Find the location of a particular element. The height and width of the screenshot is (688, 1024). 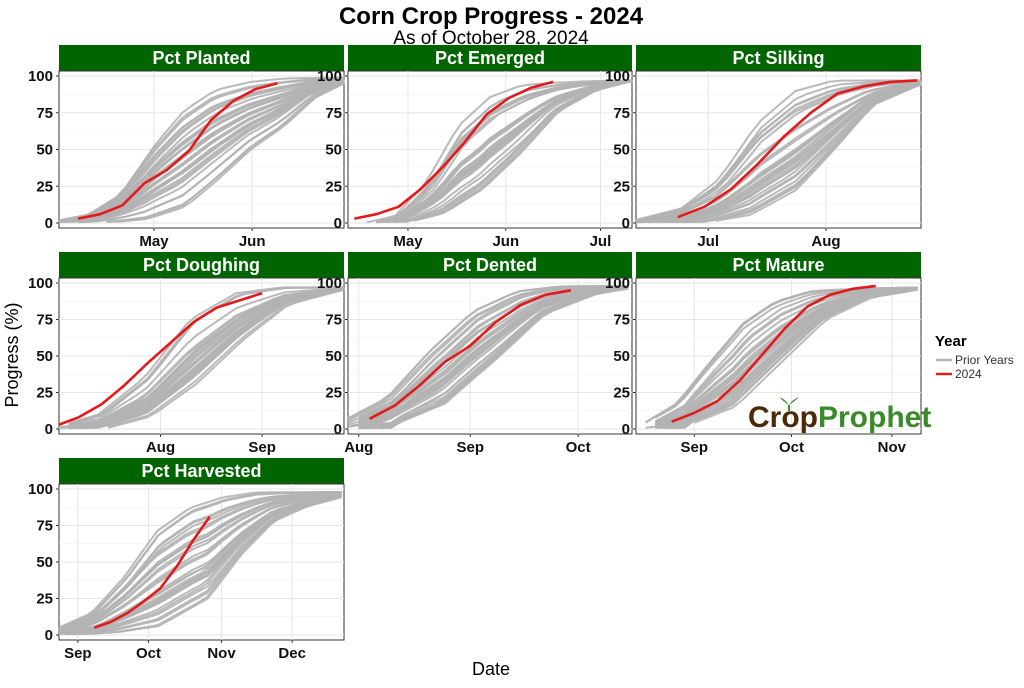

panel-title: Pct Emerged is located at coordinates (490, 58).